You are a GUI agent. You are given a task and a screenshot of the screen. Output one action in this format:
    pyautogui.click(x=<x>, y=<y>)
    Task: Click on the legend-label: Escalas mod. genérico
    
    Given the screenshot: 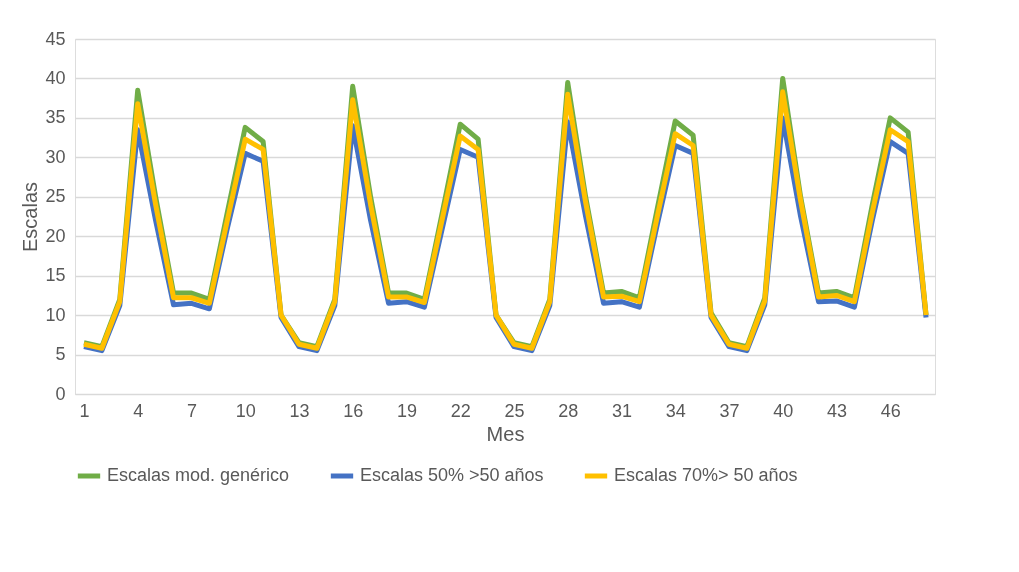 What is the action you would take?
    pyautogui.click(x=198, y=475)
    